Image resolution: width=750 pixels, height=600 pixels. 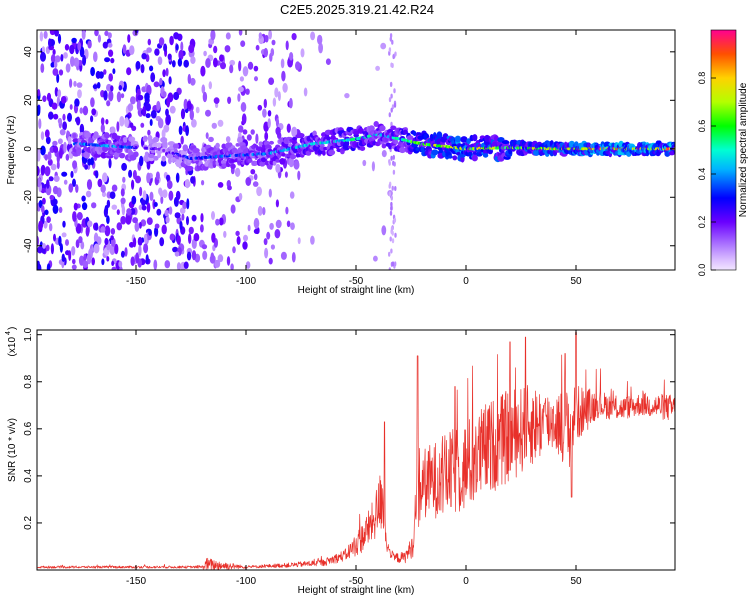 I want to click on spectrogram-xtick-label: -100, so click(x=246, y=281).